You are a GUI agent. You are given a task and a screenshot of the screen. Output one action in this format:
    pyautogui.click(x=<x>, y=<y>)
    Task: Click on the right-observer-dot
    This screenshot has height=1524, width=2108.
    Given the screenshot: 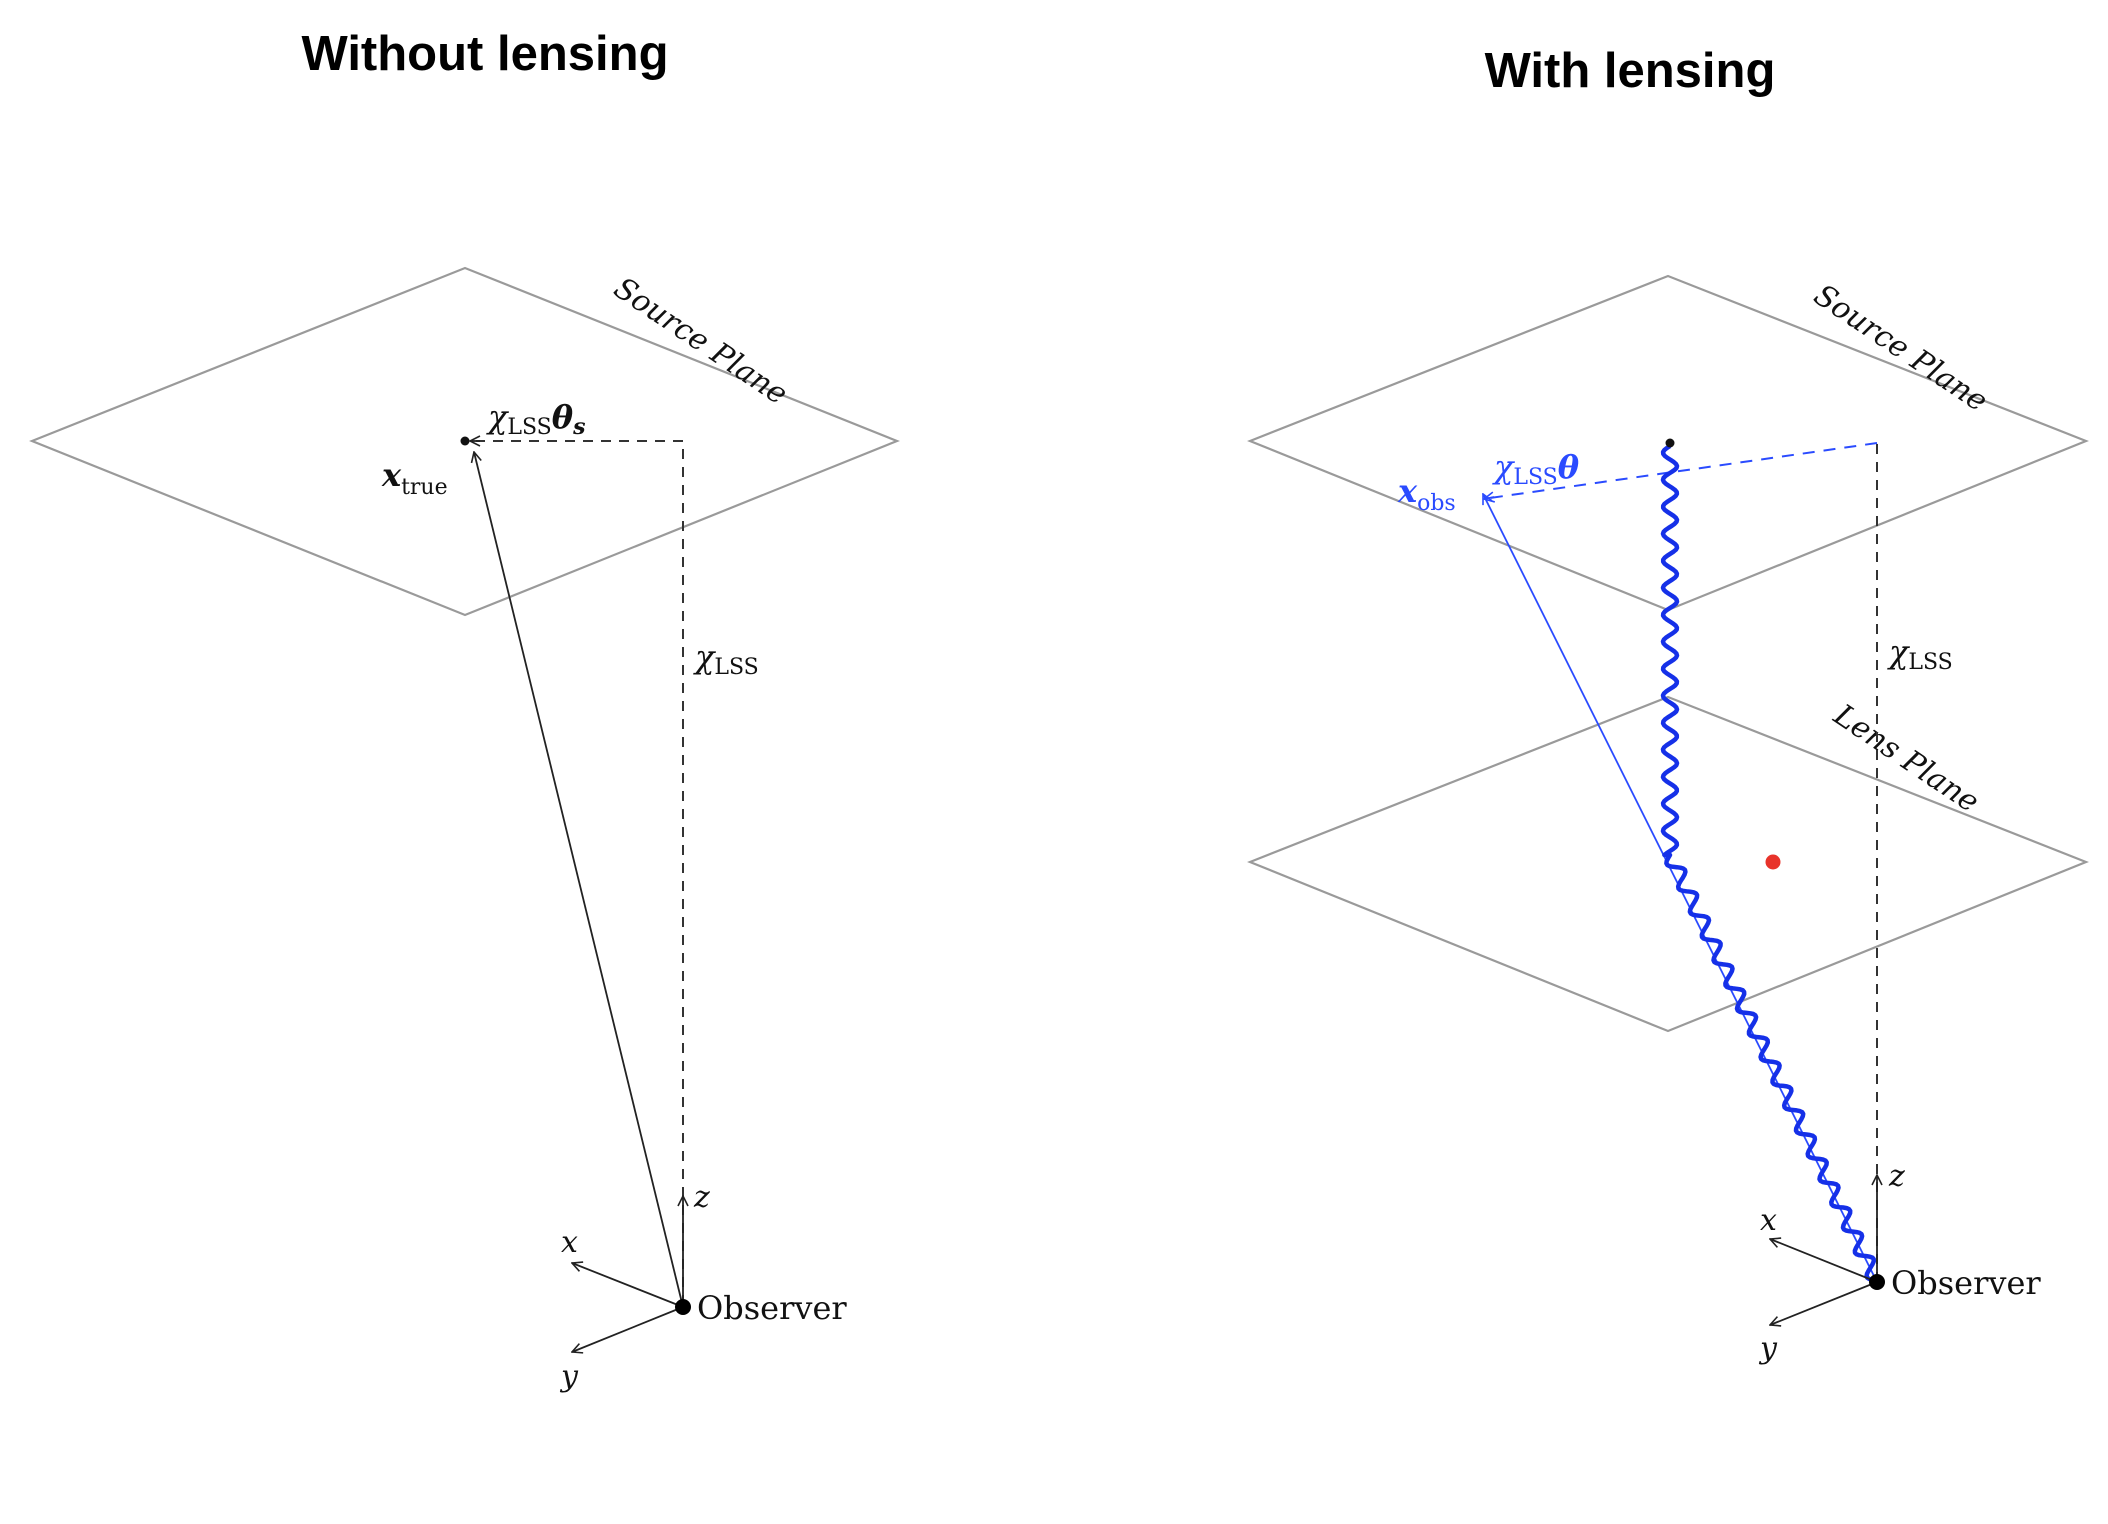 What is the action you would take?
    pyautogui.click(x=1877, y=1282)
    